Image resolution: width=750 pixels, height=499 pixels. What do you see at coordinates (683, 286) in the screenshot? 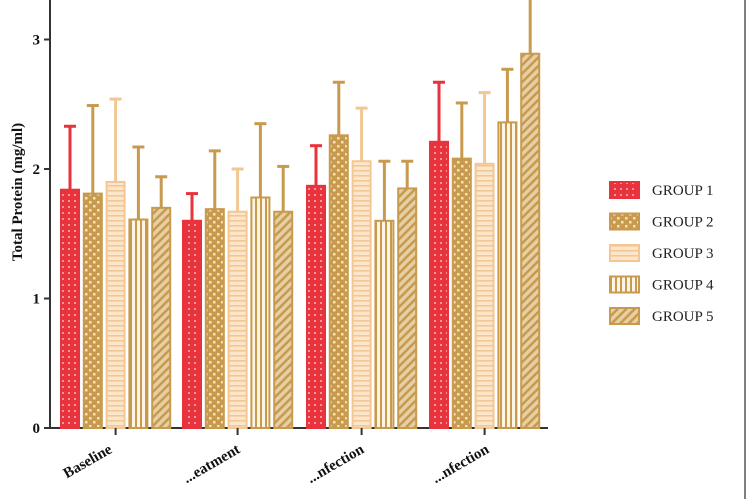
I see `legend-label: GROUP 4` at bounding box center [683, 286].